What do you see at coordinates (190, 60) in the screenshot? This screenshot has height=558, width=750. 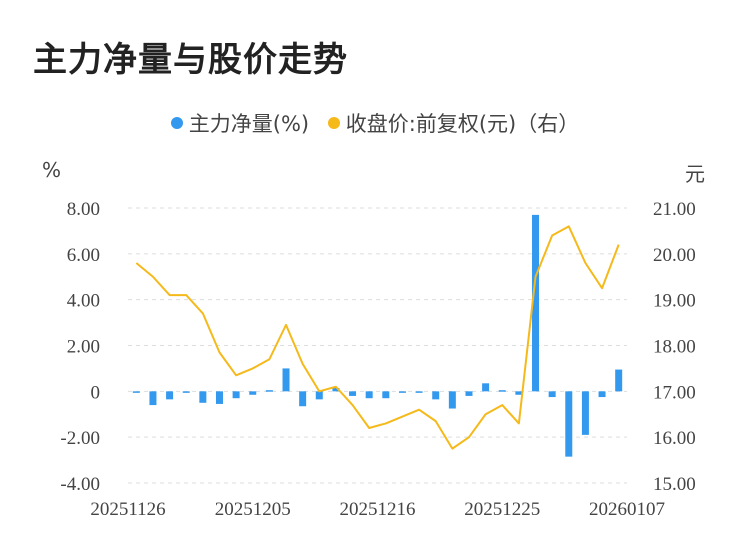 I see `chart-title: 主力净量与股价走势` at bounding box center [190, 60].